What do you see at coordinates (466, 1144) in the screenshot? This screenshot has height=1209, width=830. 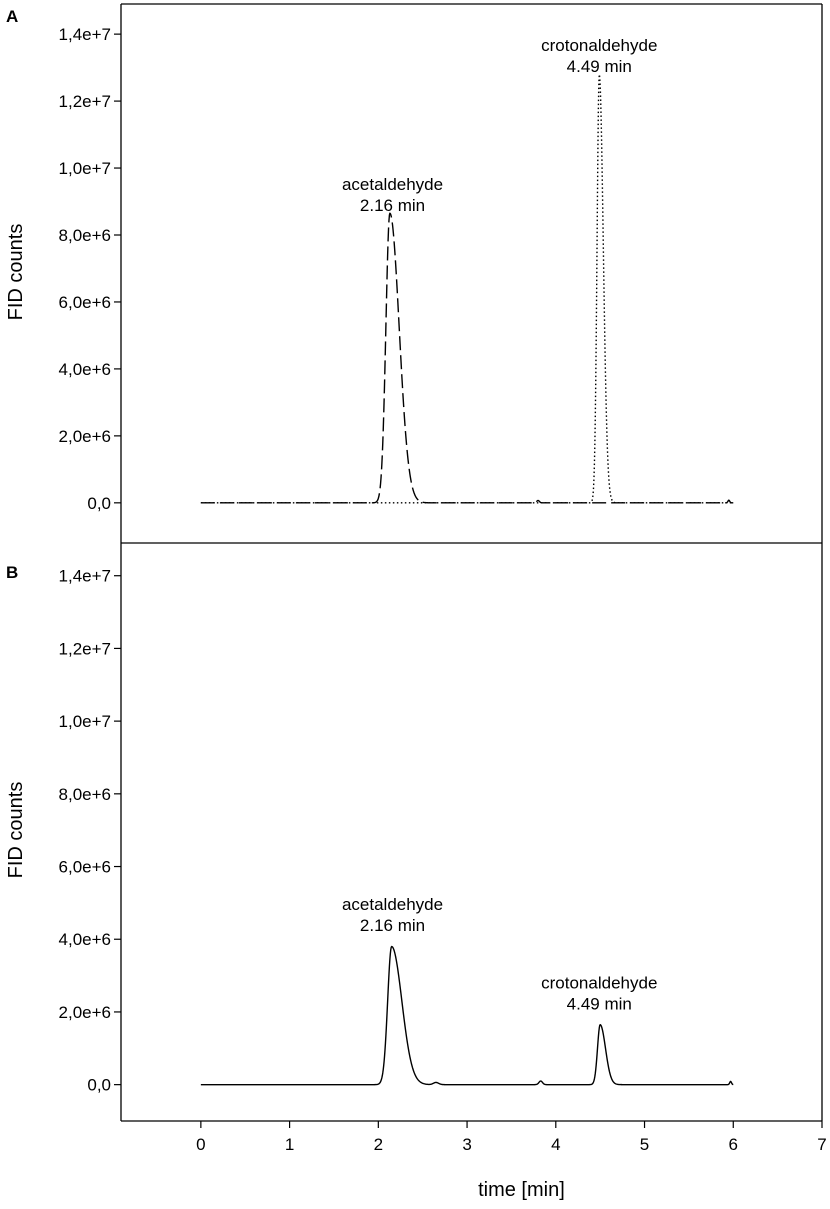 I see `x-tick-label: 3` at bounding box center [466, 1144].